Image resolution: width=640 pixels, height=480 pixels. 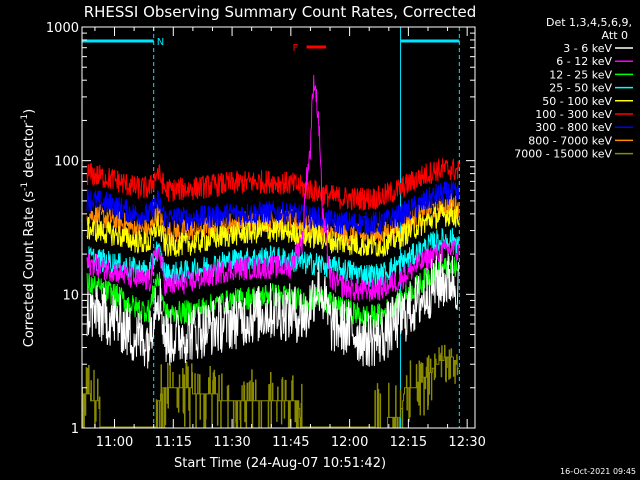 I want to click on legend-label: 300 - 800 keV, so click(x=573, y=127).